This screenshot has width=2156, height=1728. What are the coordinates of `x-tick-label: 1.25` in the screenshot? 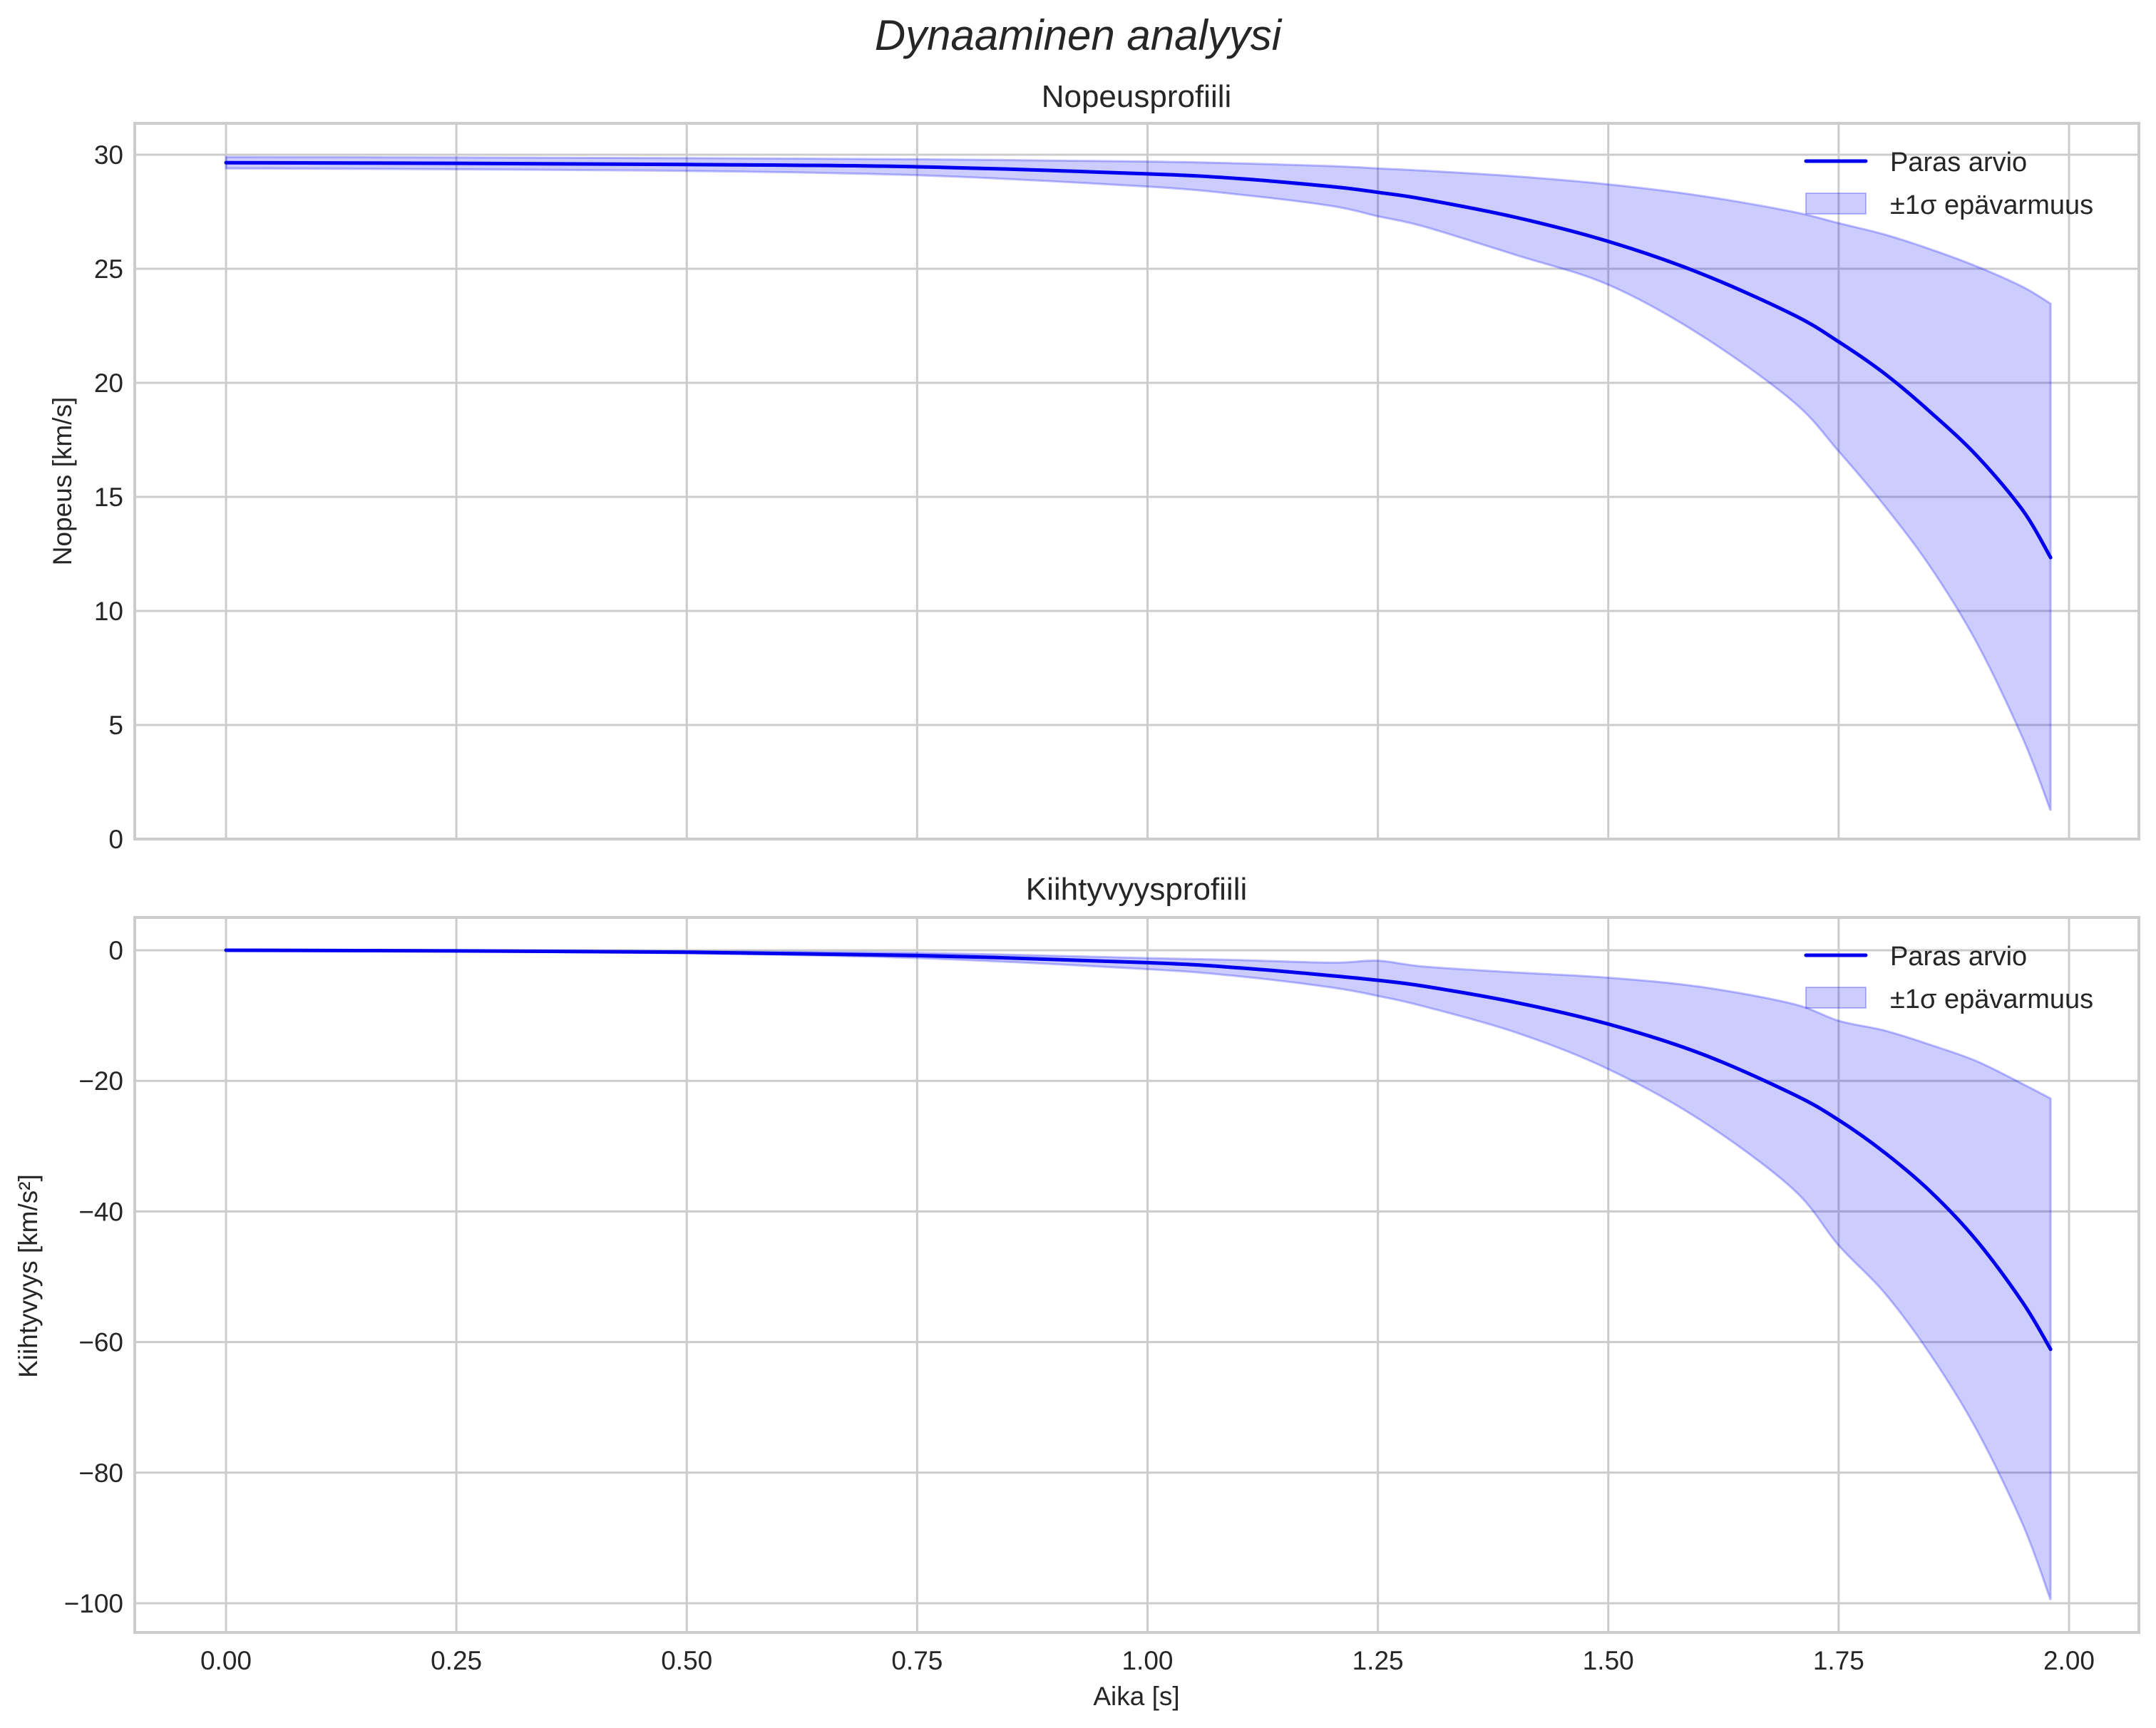 It's located at (1378, 1660).